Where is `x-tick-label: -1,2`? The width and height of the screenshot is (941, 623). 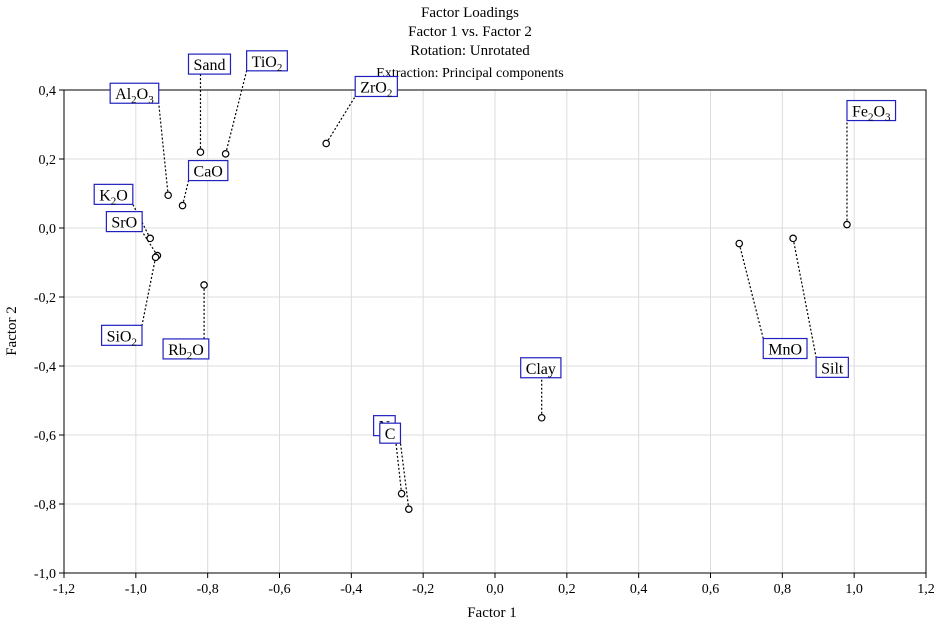 x-tick-label: -1,2 is located at coordinates (64, 589).